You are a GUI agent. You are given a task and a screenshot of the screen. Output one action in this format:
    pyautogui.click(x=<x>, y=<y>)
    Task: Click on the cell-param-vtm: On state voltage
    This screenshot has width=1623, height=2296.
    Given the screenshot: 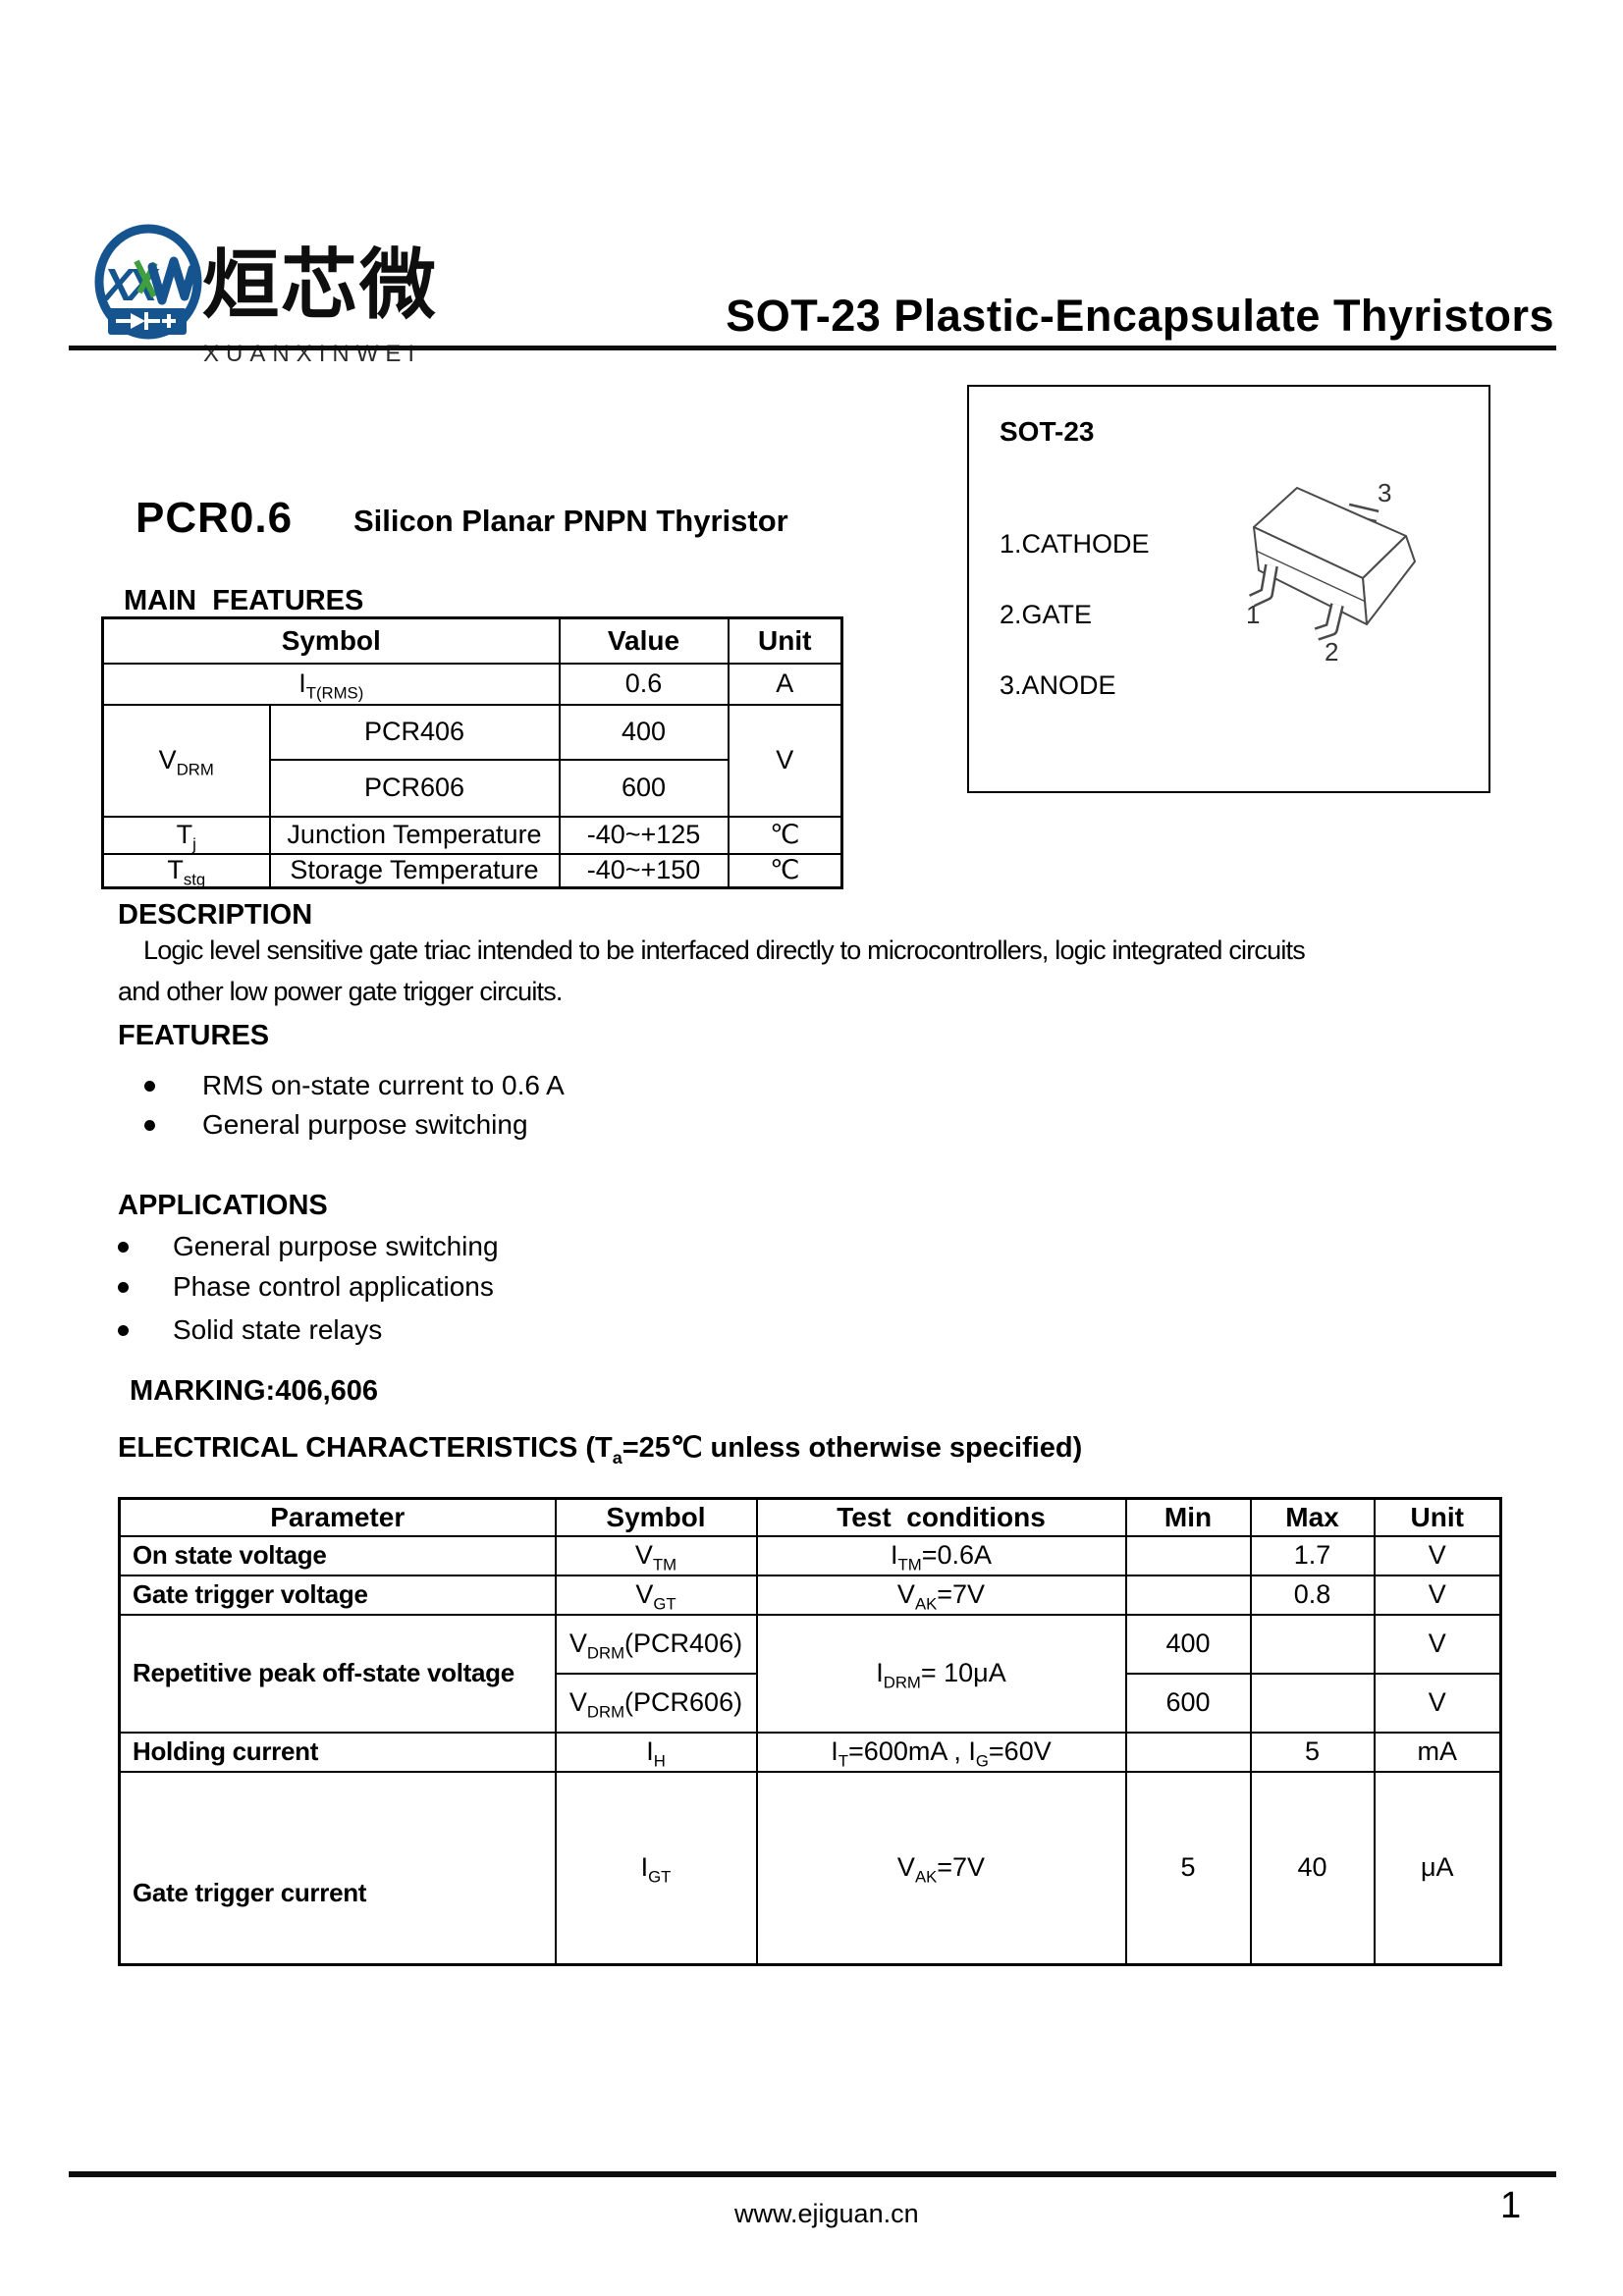 What is the action you would take?
    pyautogui.click(x=337, y=1555)
    